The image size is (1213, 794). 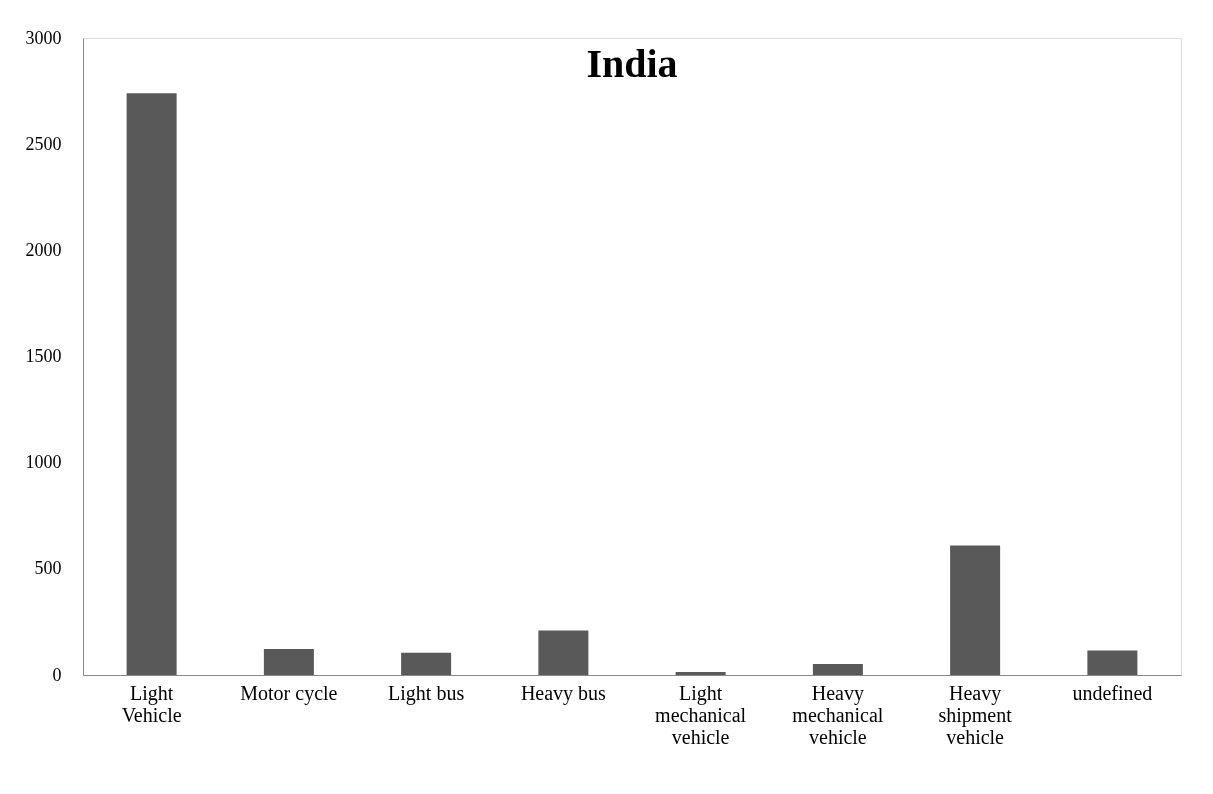 What do you see at coordinates (975, 714) in the screenshot?
I see `x-tick-label: Heavy shipment vehicle` at bounding box center [975, 714].